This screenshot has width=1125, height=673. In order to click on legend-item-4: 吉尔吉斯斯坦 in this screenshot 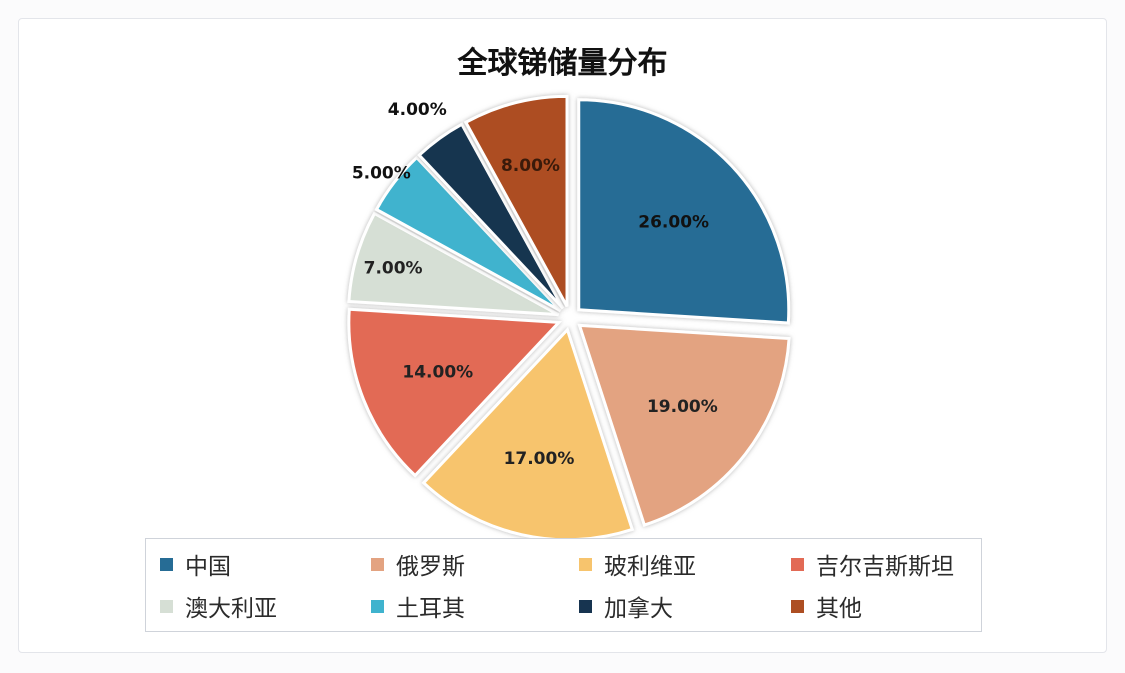, I will do `click(872, 564)`.